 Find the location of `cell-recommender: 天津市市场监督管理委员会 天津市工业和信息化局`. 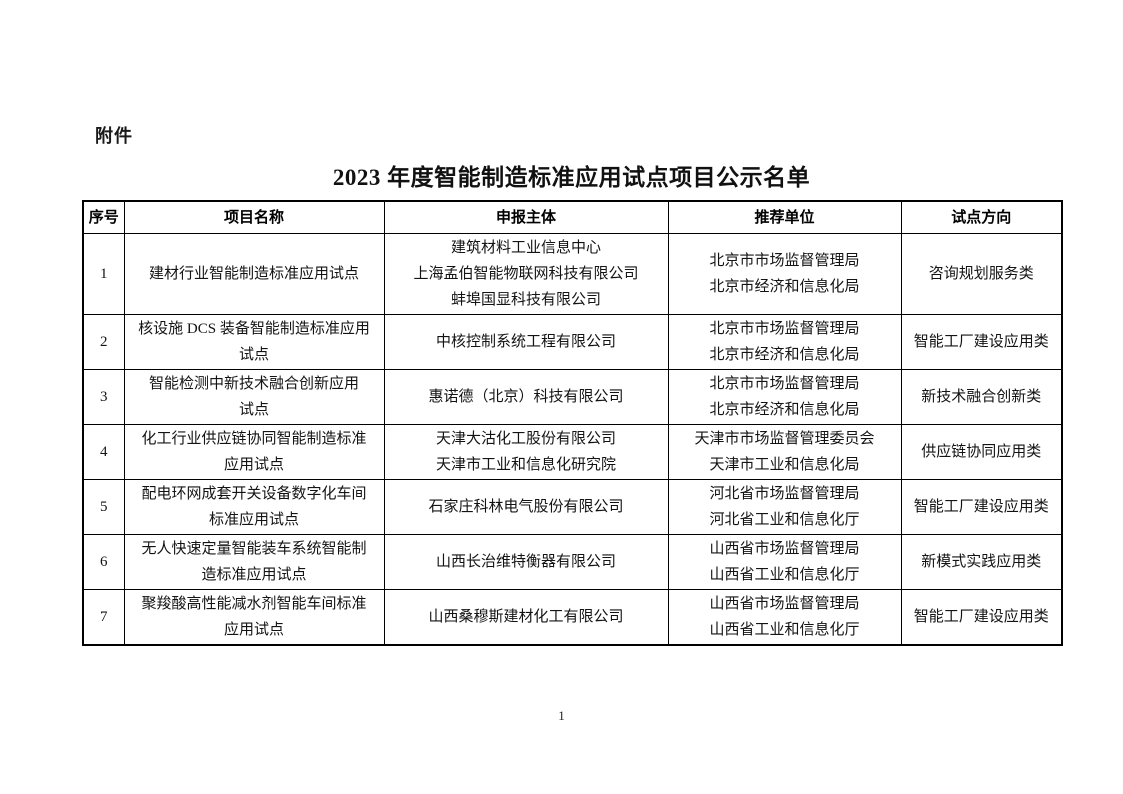

cell-recommender: 天津市市场监督管理委员会 天津市工业和信息化局 is located at coordinates (784, 452).